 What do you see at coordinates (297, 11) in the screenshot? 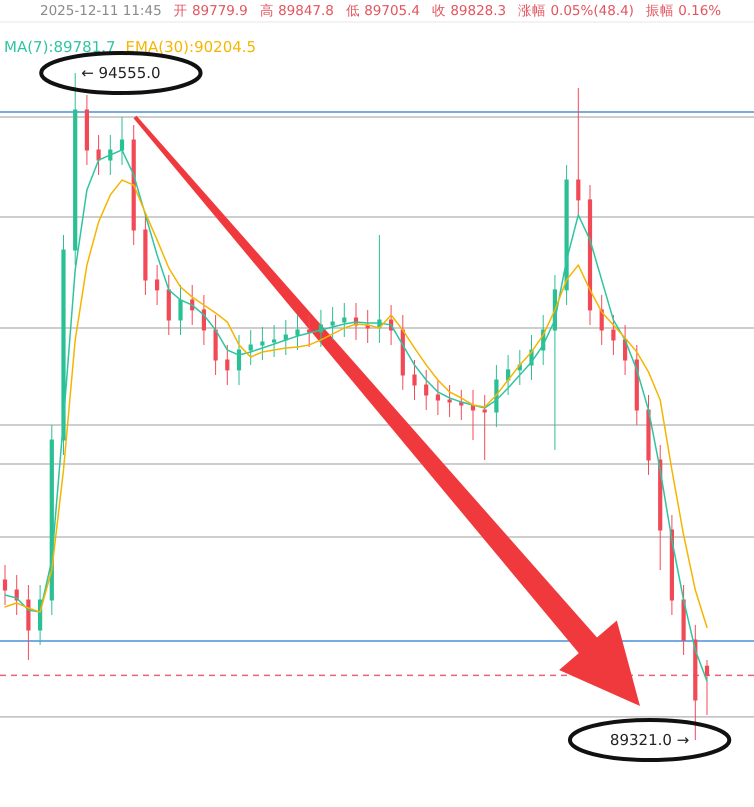
I see `text: 高 89847.8` at bounding box center [297, 11].